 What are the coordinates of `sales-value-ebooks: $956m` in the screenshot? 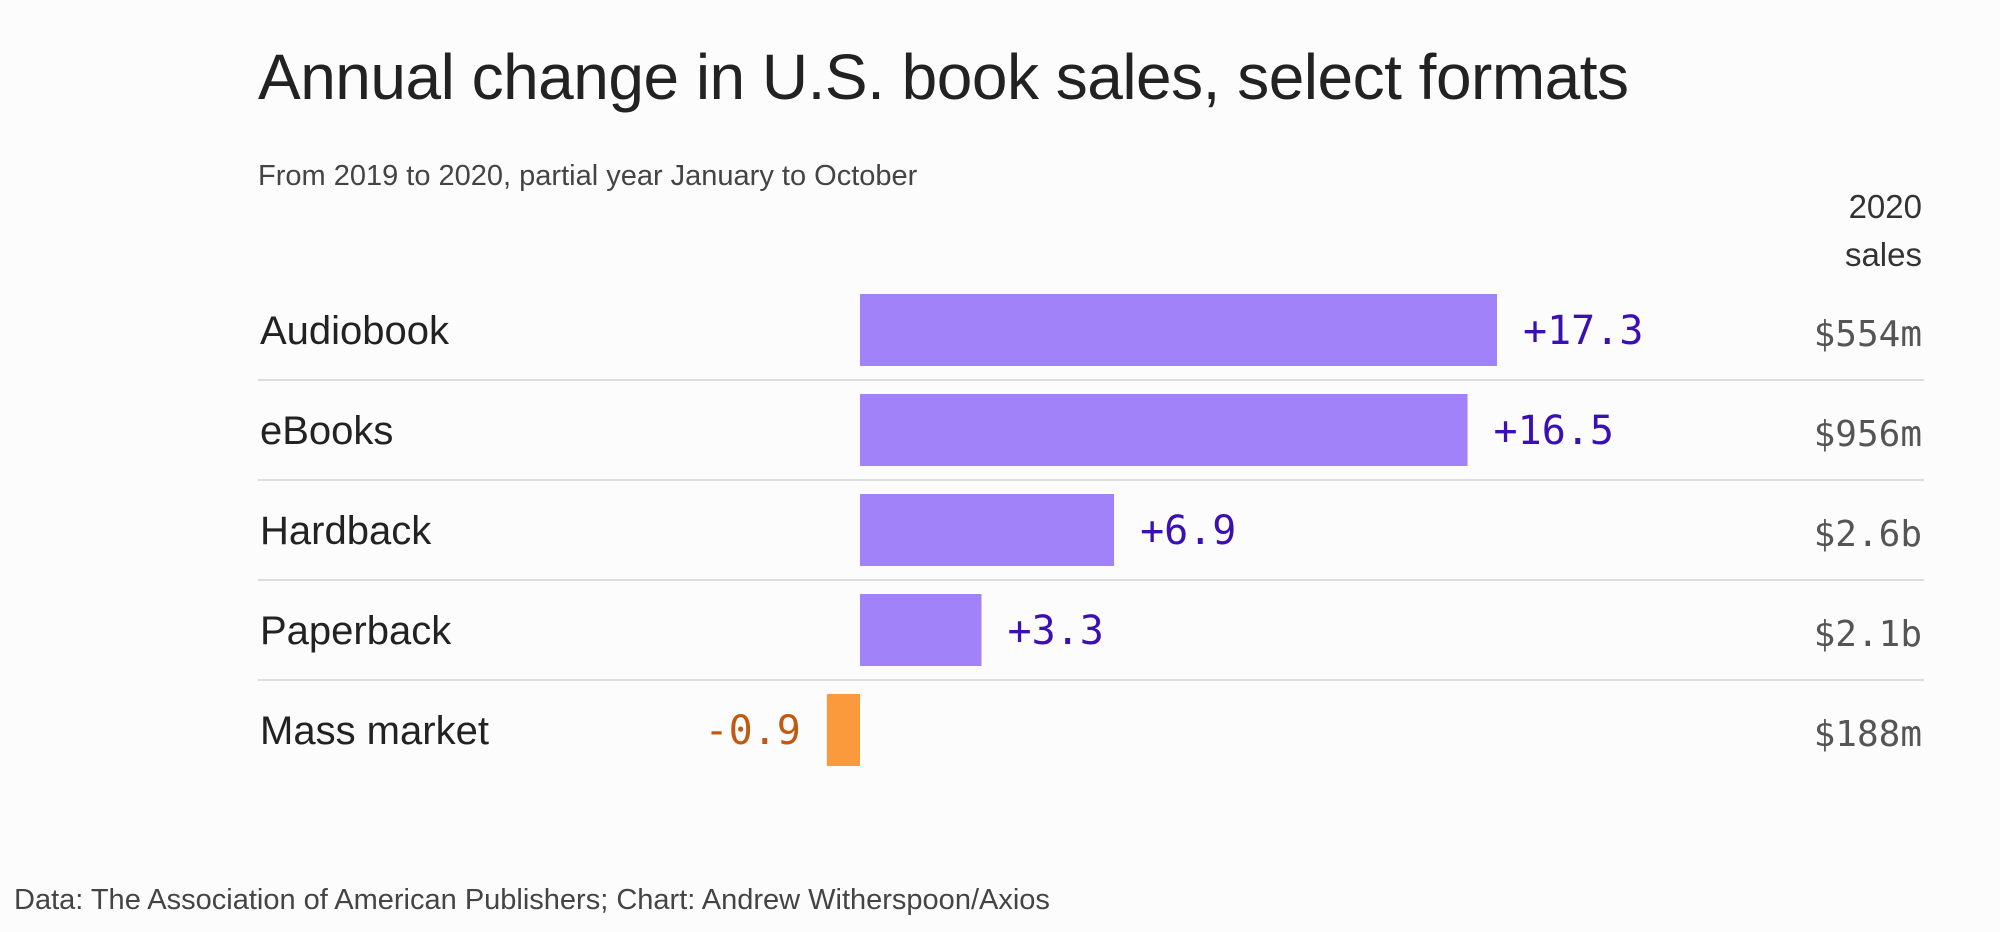 It's located at (1868, 434).